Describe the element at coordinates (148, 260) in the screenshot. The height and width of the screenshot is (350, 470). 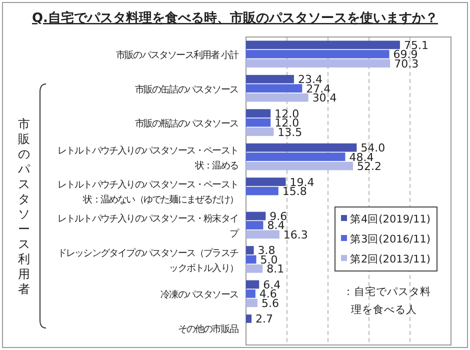
I see `y-tick-label: ドレッシングタイプのパスタソース（プラスチックボトル入り）` at that location.